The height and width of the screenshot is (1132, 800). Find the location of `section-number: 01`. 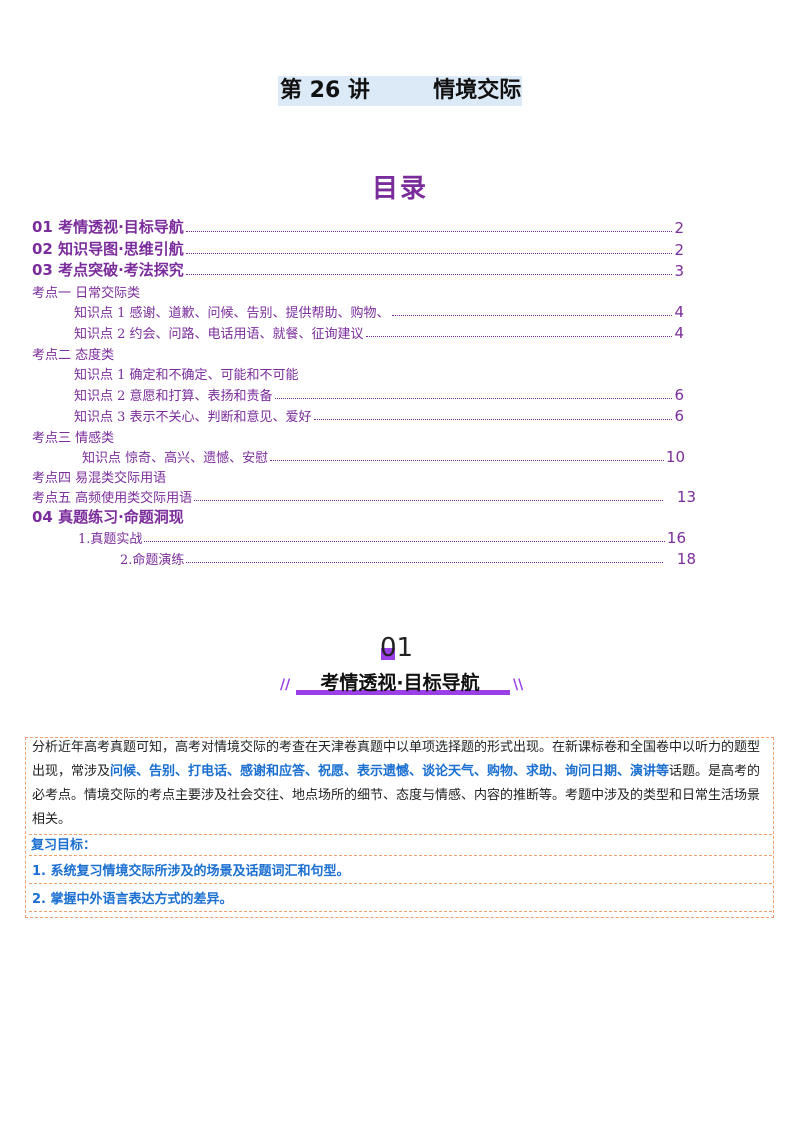

section-number: 01 is located at coordinates (397, 648).